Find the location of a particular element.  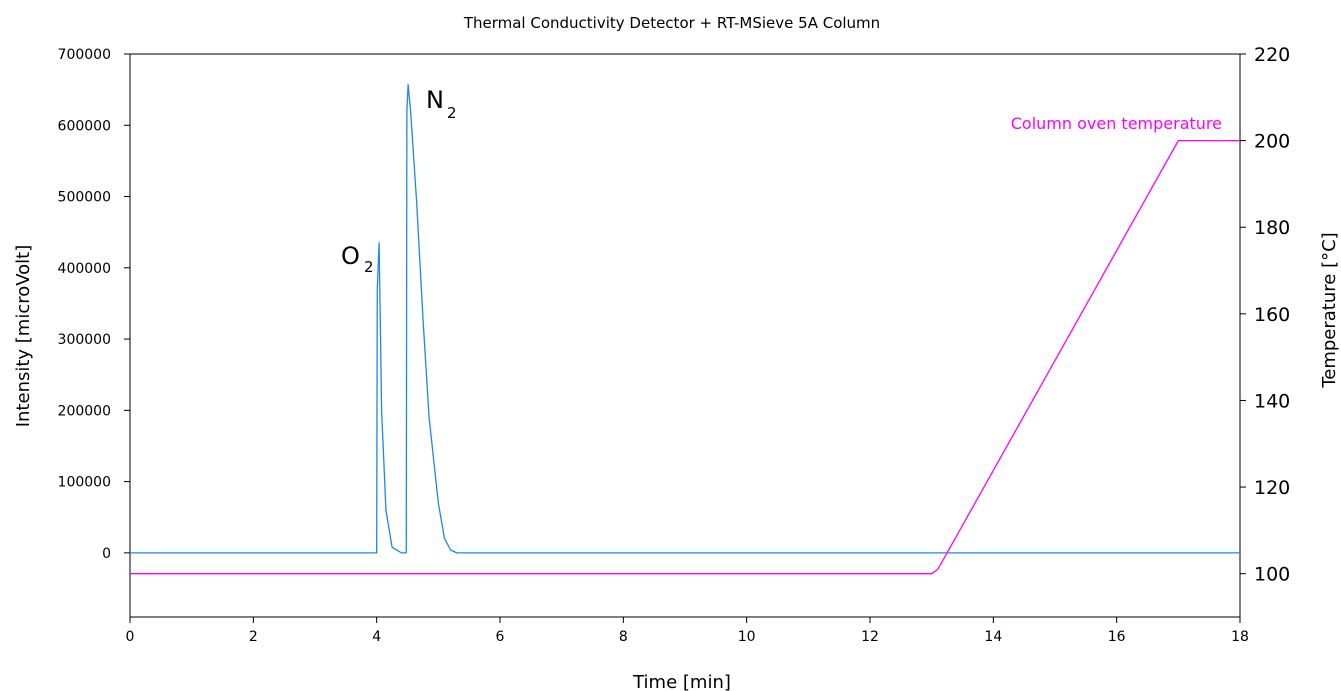

x-tick-label: 2 is located at coordinates (253, 637).